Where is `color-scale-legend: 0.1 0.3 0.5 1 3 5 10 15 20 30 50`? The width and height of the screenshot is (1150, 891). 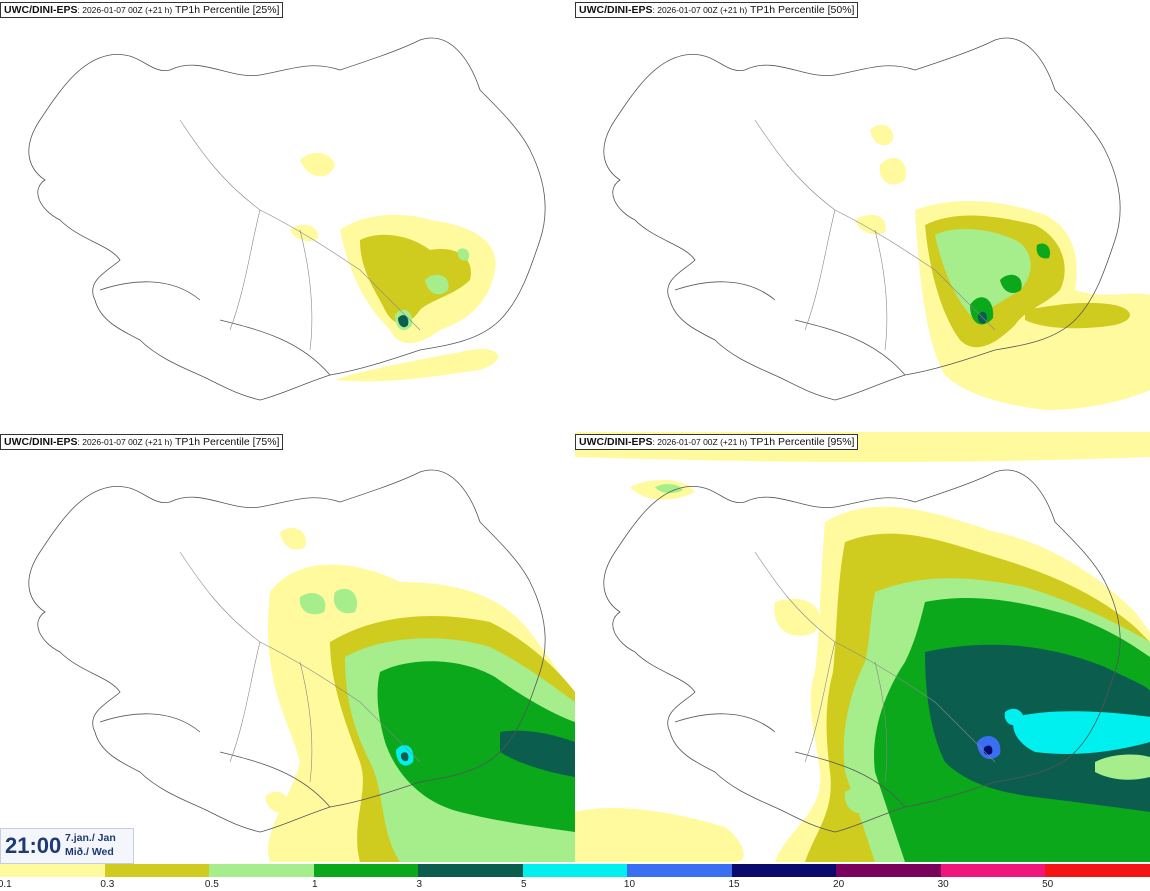 color-scale-legend: 0.1 0.3 0.5 1 3 5 10 15 20 30 50 is located at coordinates (575, 876).